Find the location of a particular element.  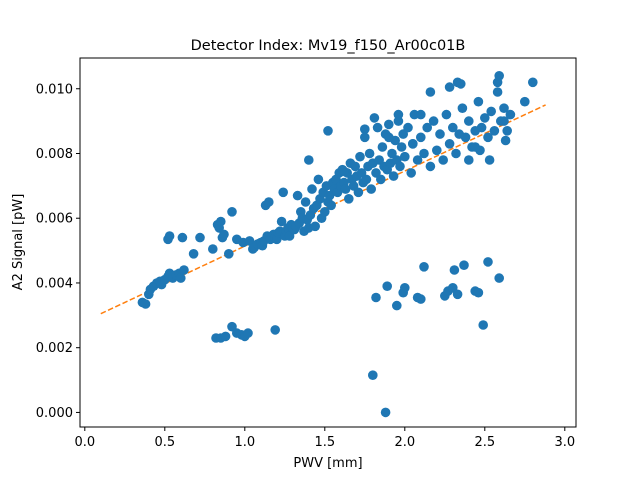

x-tick-label: 2.5 is located at coordinates (484, 442).